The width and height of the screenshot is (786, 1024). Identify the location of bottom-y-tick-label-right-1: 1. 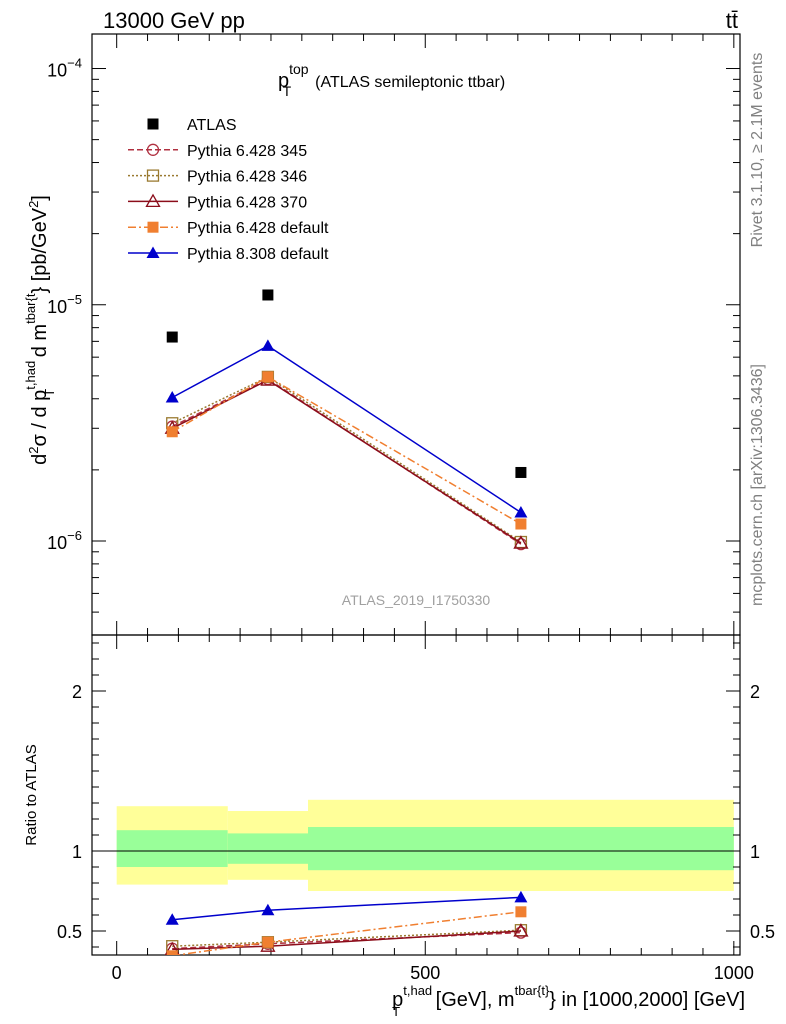
(755, 852).